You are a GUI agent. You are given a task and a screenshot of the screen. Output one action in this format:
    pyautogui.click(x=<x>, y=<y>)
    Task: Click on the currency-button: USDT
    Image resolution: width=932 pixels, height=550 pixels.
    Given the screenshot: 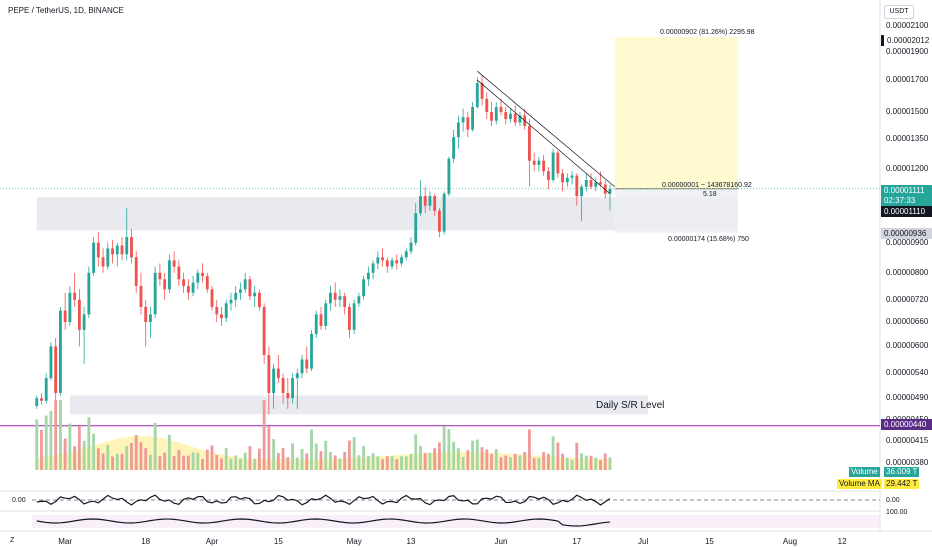 What is the action you would take?
    pyautogui.click(x=899, y=12)
    